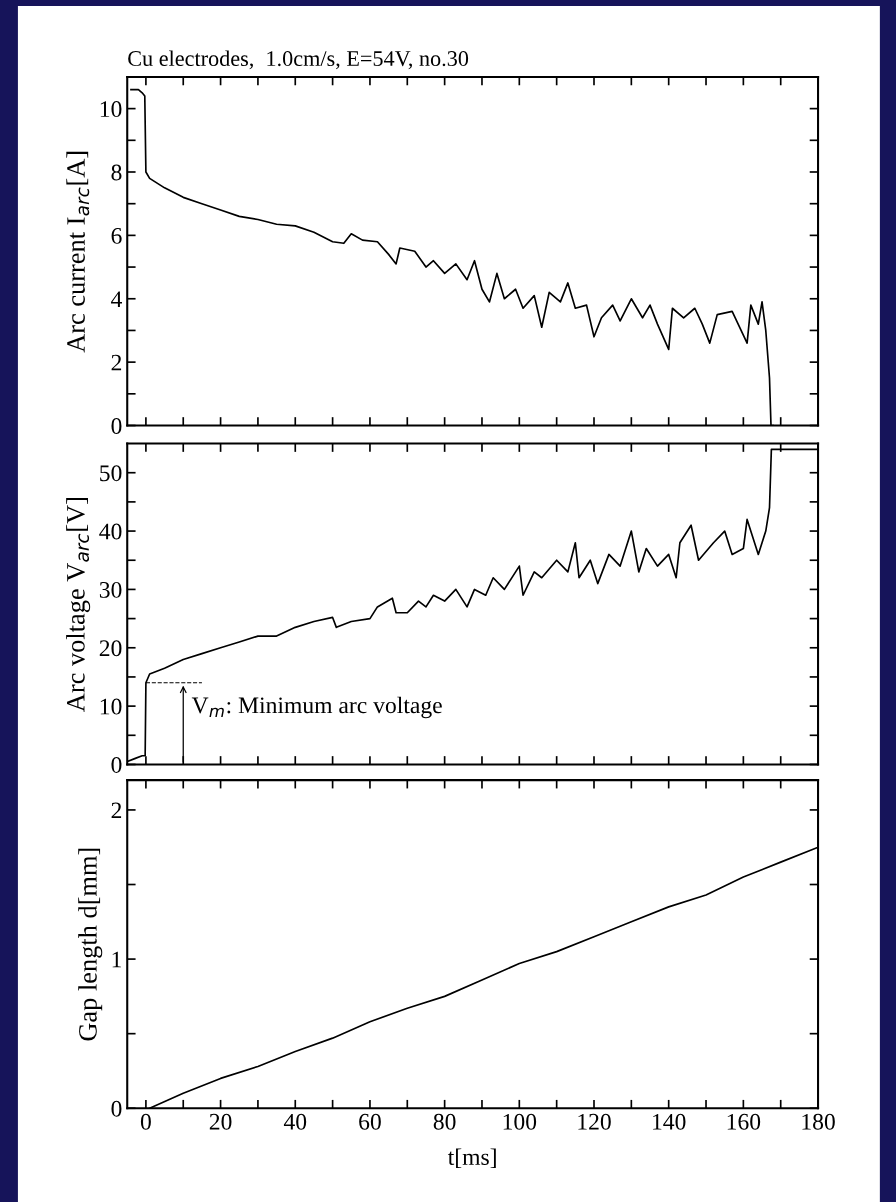 This screenshot has height=1202, width=896. What do you see at coordinates (220, 1121) in the screenshot?
I see `x-tick-label: 20` at bounding box center [220, 1121].